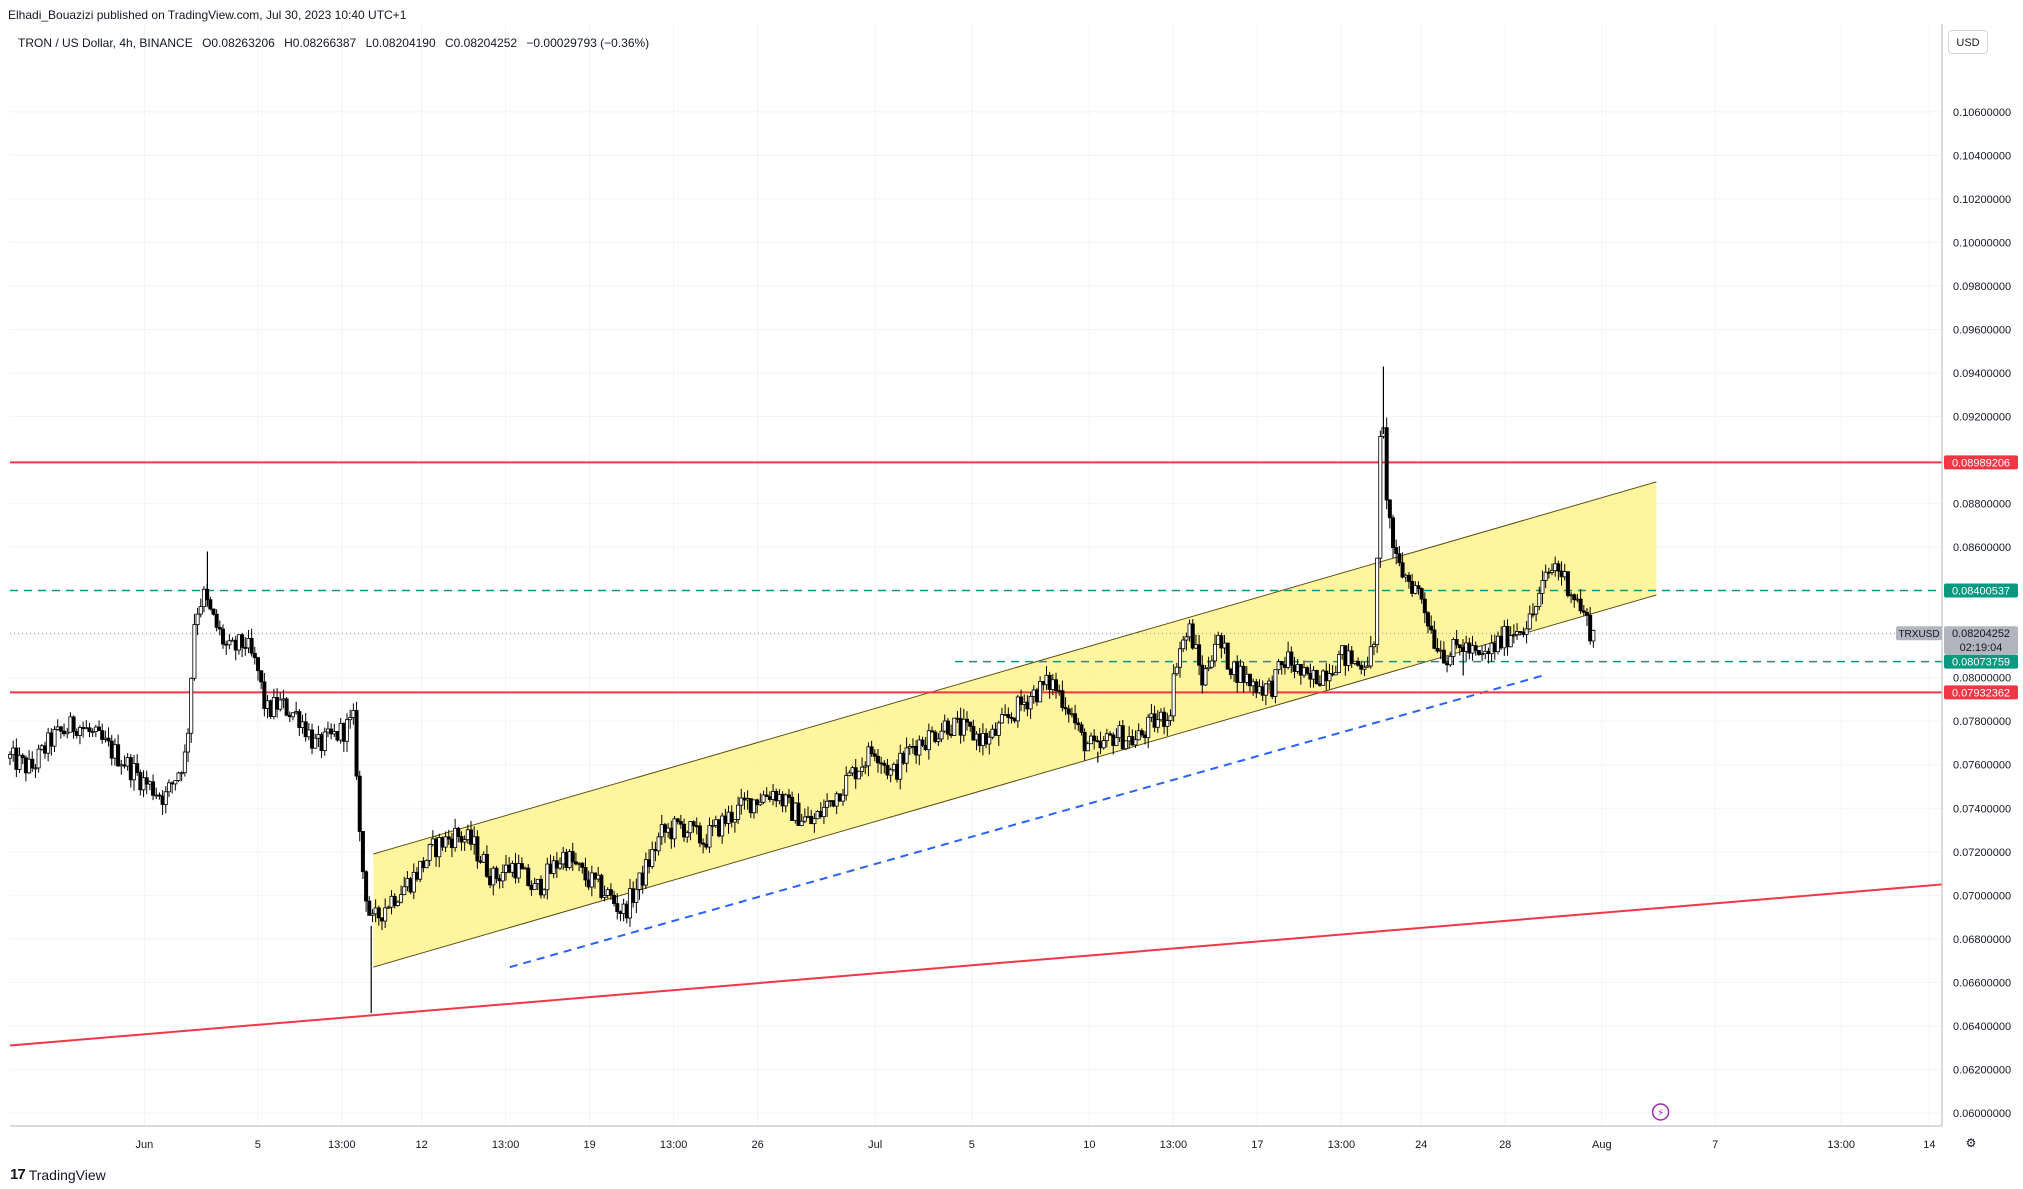  Describe the element at coordinates (238, 43) in the screenshot. I see `open-value: O0.08263206` at that location.